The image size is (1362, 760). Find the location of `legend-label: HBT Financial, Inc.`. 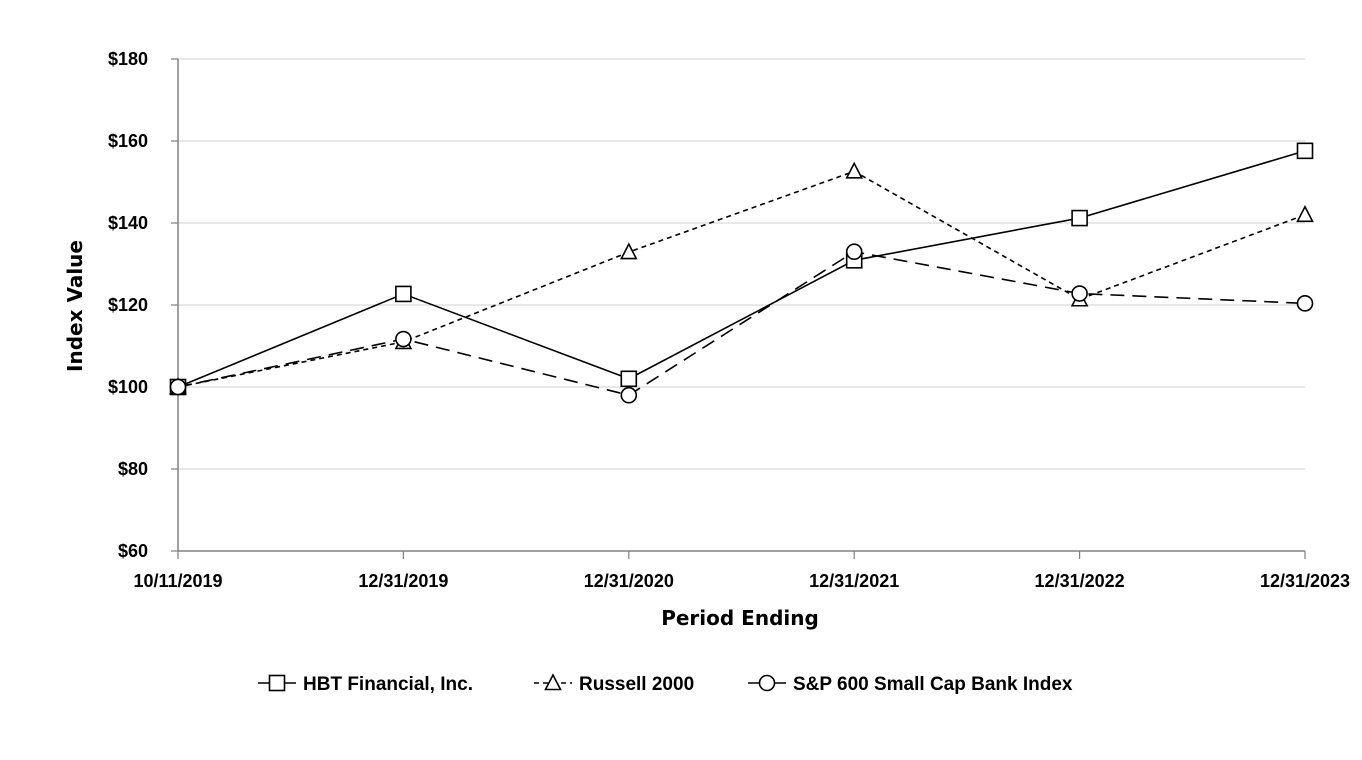

legend-label: HBT Financial, Inc. is located at coordinates (388, 684).